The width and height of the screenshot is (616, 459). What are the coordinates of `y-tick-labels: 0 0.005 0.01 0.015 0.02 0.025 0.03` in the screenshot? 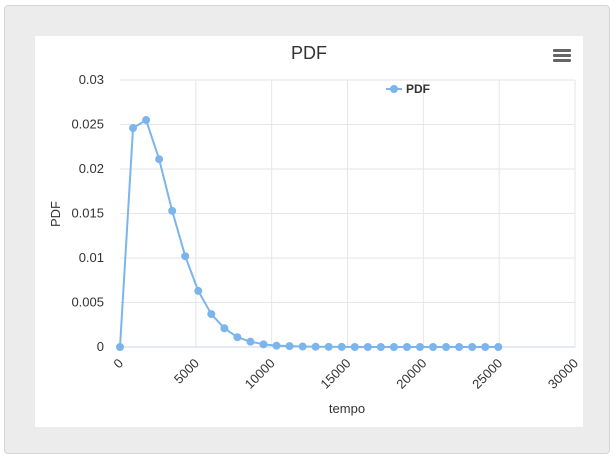 It's located at (87, 213).